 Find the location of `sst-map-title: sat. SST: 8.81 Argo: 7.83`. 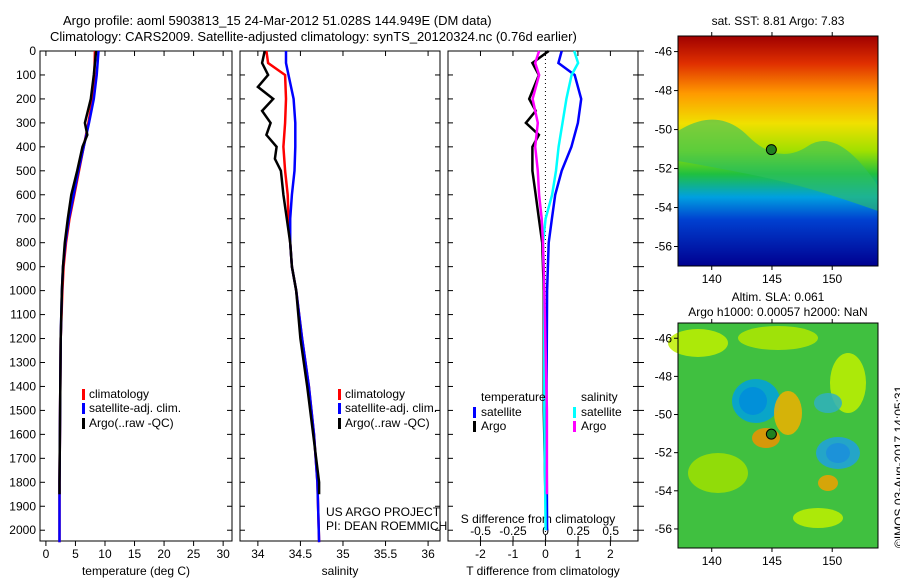

sst-map-title: sat. SST: 8.81 Argo: 7.83 is located at coordinates (778, 21).